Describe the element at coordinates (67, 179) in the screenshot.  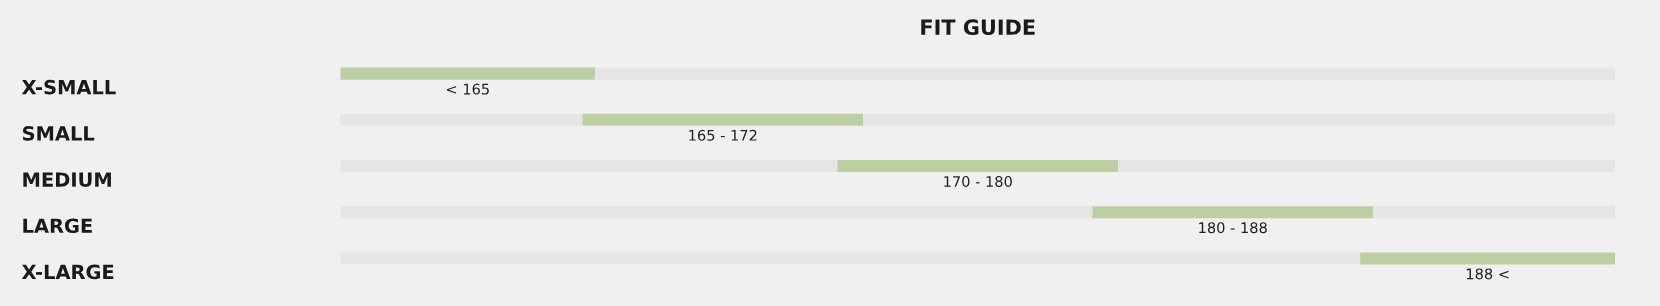
I see `y-tick-label: MEDIUM` at that location.